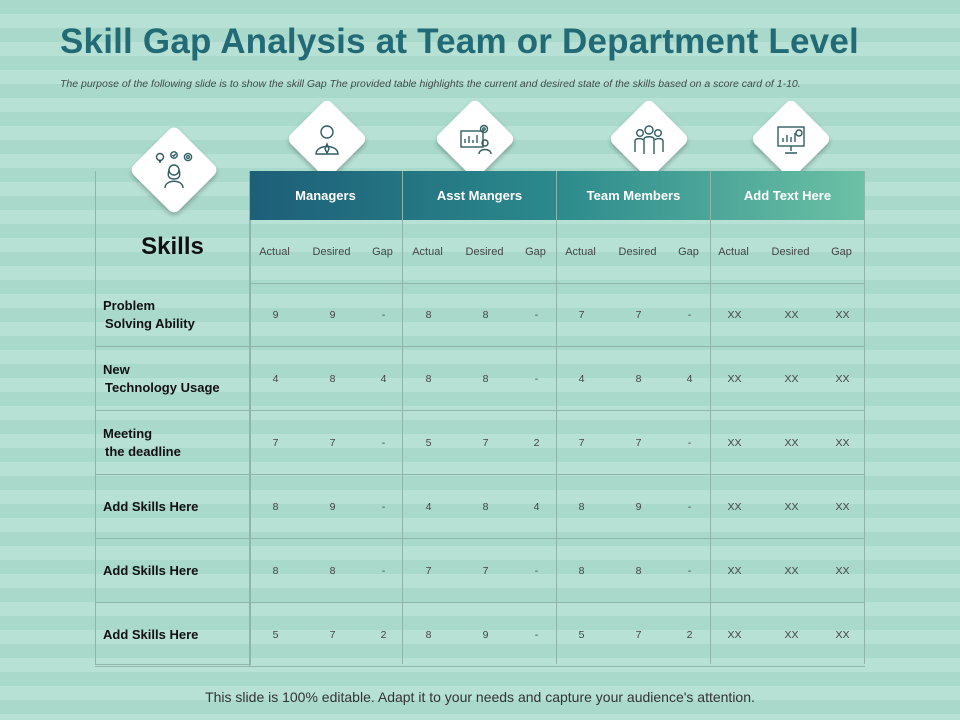 This screenshot has height=720, width=960. I want to click on skills-column, so click(173, 418).